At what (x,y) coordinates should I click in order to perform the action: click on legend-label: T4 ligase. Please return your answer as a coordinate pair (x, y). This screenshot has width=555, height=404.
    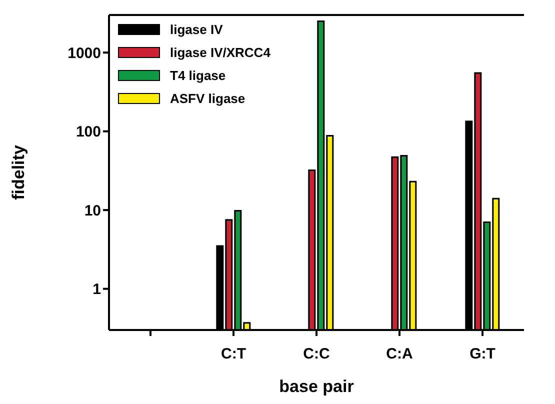
    Looking at the image, I should click on (198, 76).